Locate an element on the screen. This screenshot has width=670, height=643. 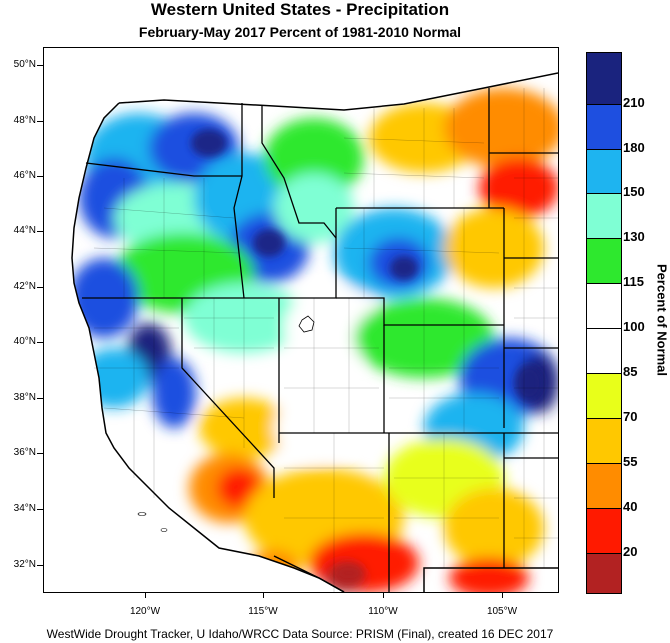
legend-label-70: 70 is located at coordinates (630, 416).